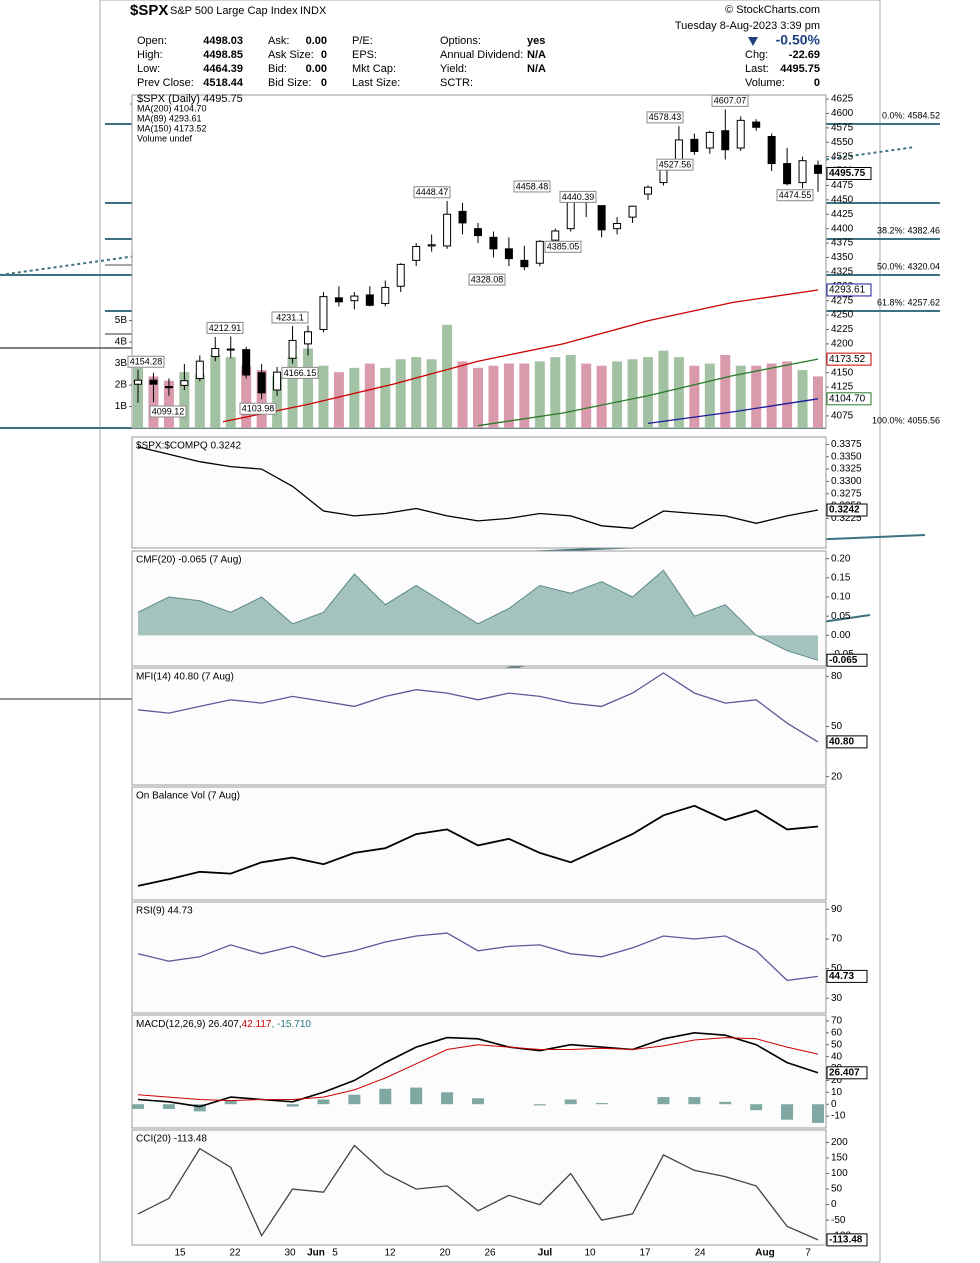  Describe the element at coordinates (846, 493) in the screenshot. I see `y-tick-label: 0.3275` at that location.